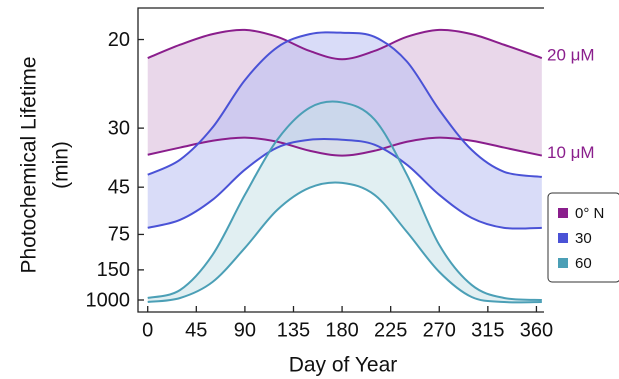 Image resolution: width=619 pixels, height=379 pixels. What do you see at coordinates (113, 270) in the screenshot?
I see `y-tick-label: 150` at bounding box center [113, 270].